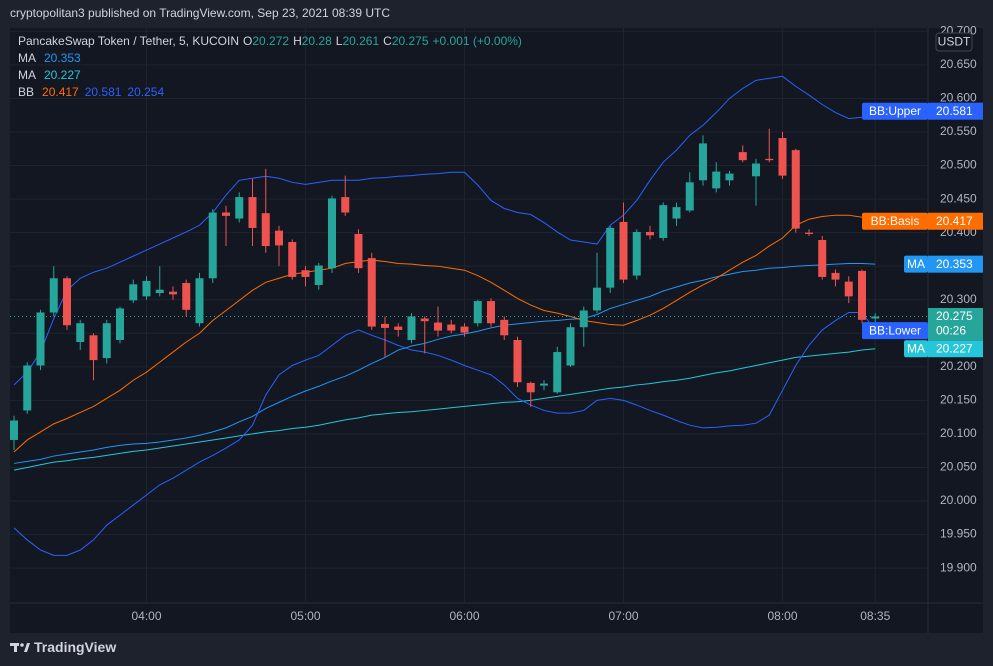 The height and width of the screenshot is (666, 993). What do you see at coordinates (477, 41) in the screenshot?
I see `change: +0.001 (+0.00%)` at bounding box center [477, 41].